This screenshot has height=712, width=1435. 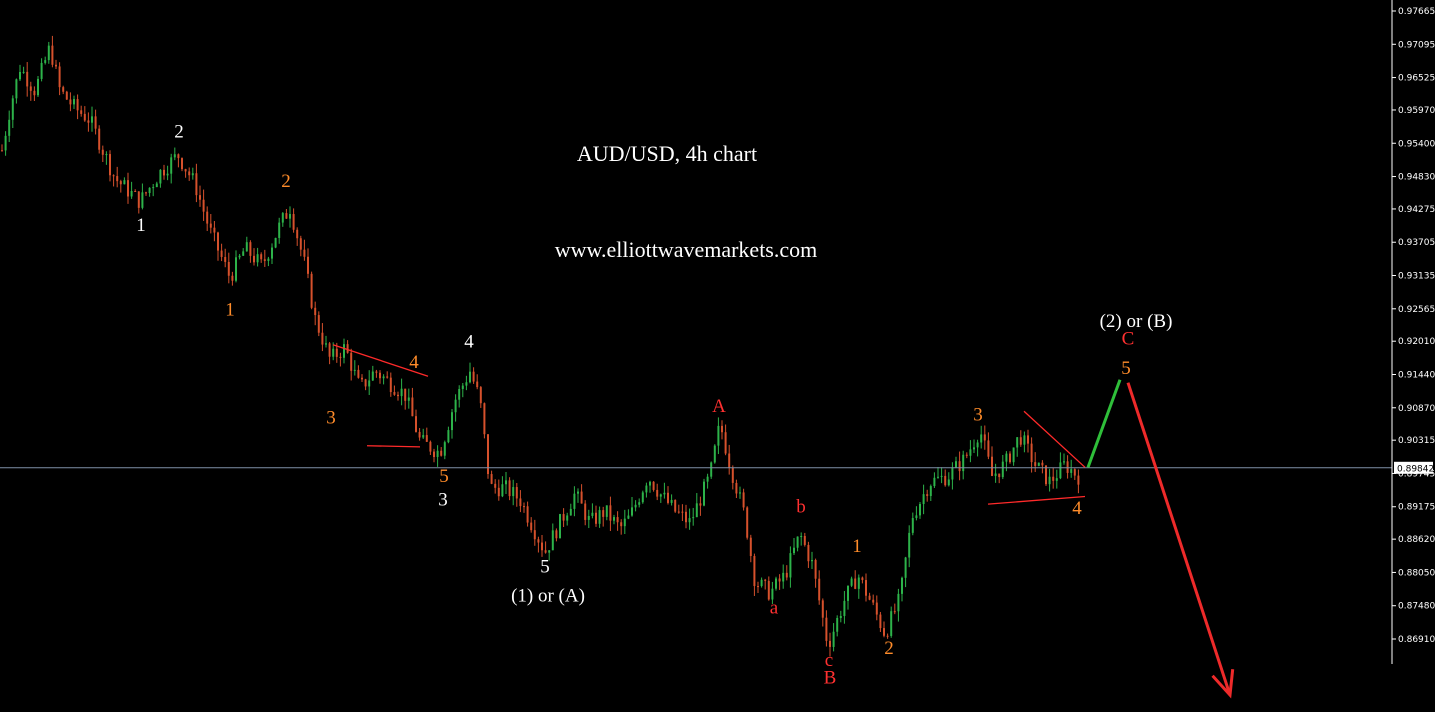 I want to click on y-tick-label: 0.94275, so click(x=1416, y=210).